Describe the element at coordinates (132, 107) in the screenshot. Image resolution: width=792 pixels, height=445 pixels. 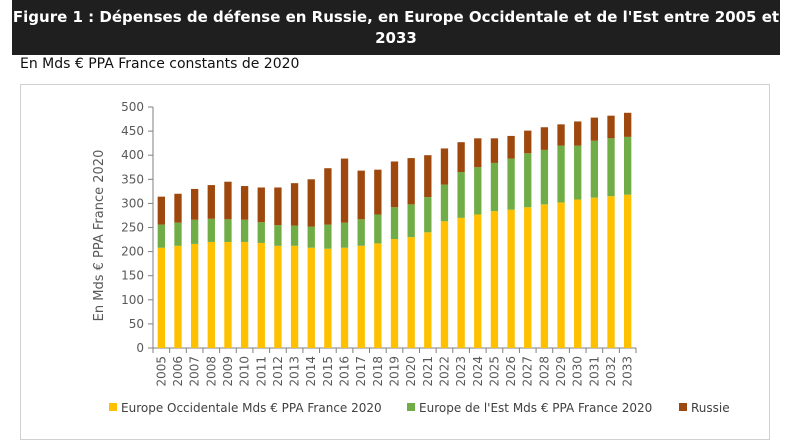
I see `y-tick-label: 500` at that location.